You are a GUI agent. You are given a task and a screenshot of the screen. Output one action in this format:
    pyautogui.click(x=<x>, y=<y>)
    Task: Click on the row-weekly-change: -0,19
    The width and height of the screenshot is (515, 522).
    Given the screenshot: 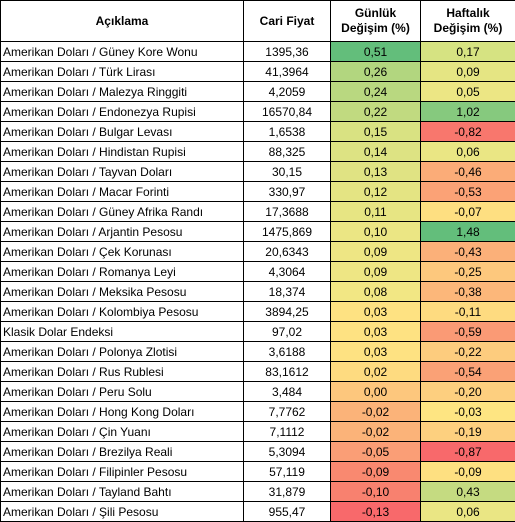 What is the action you would take?
    pyautogui.click(x=468, y=432)
    